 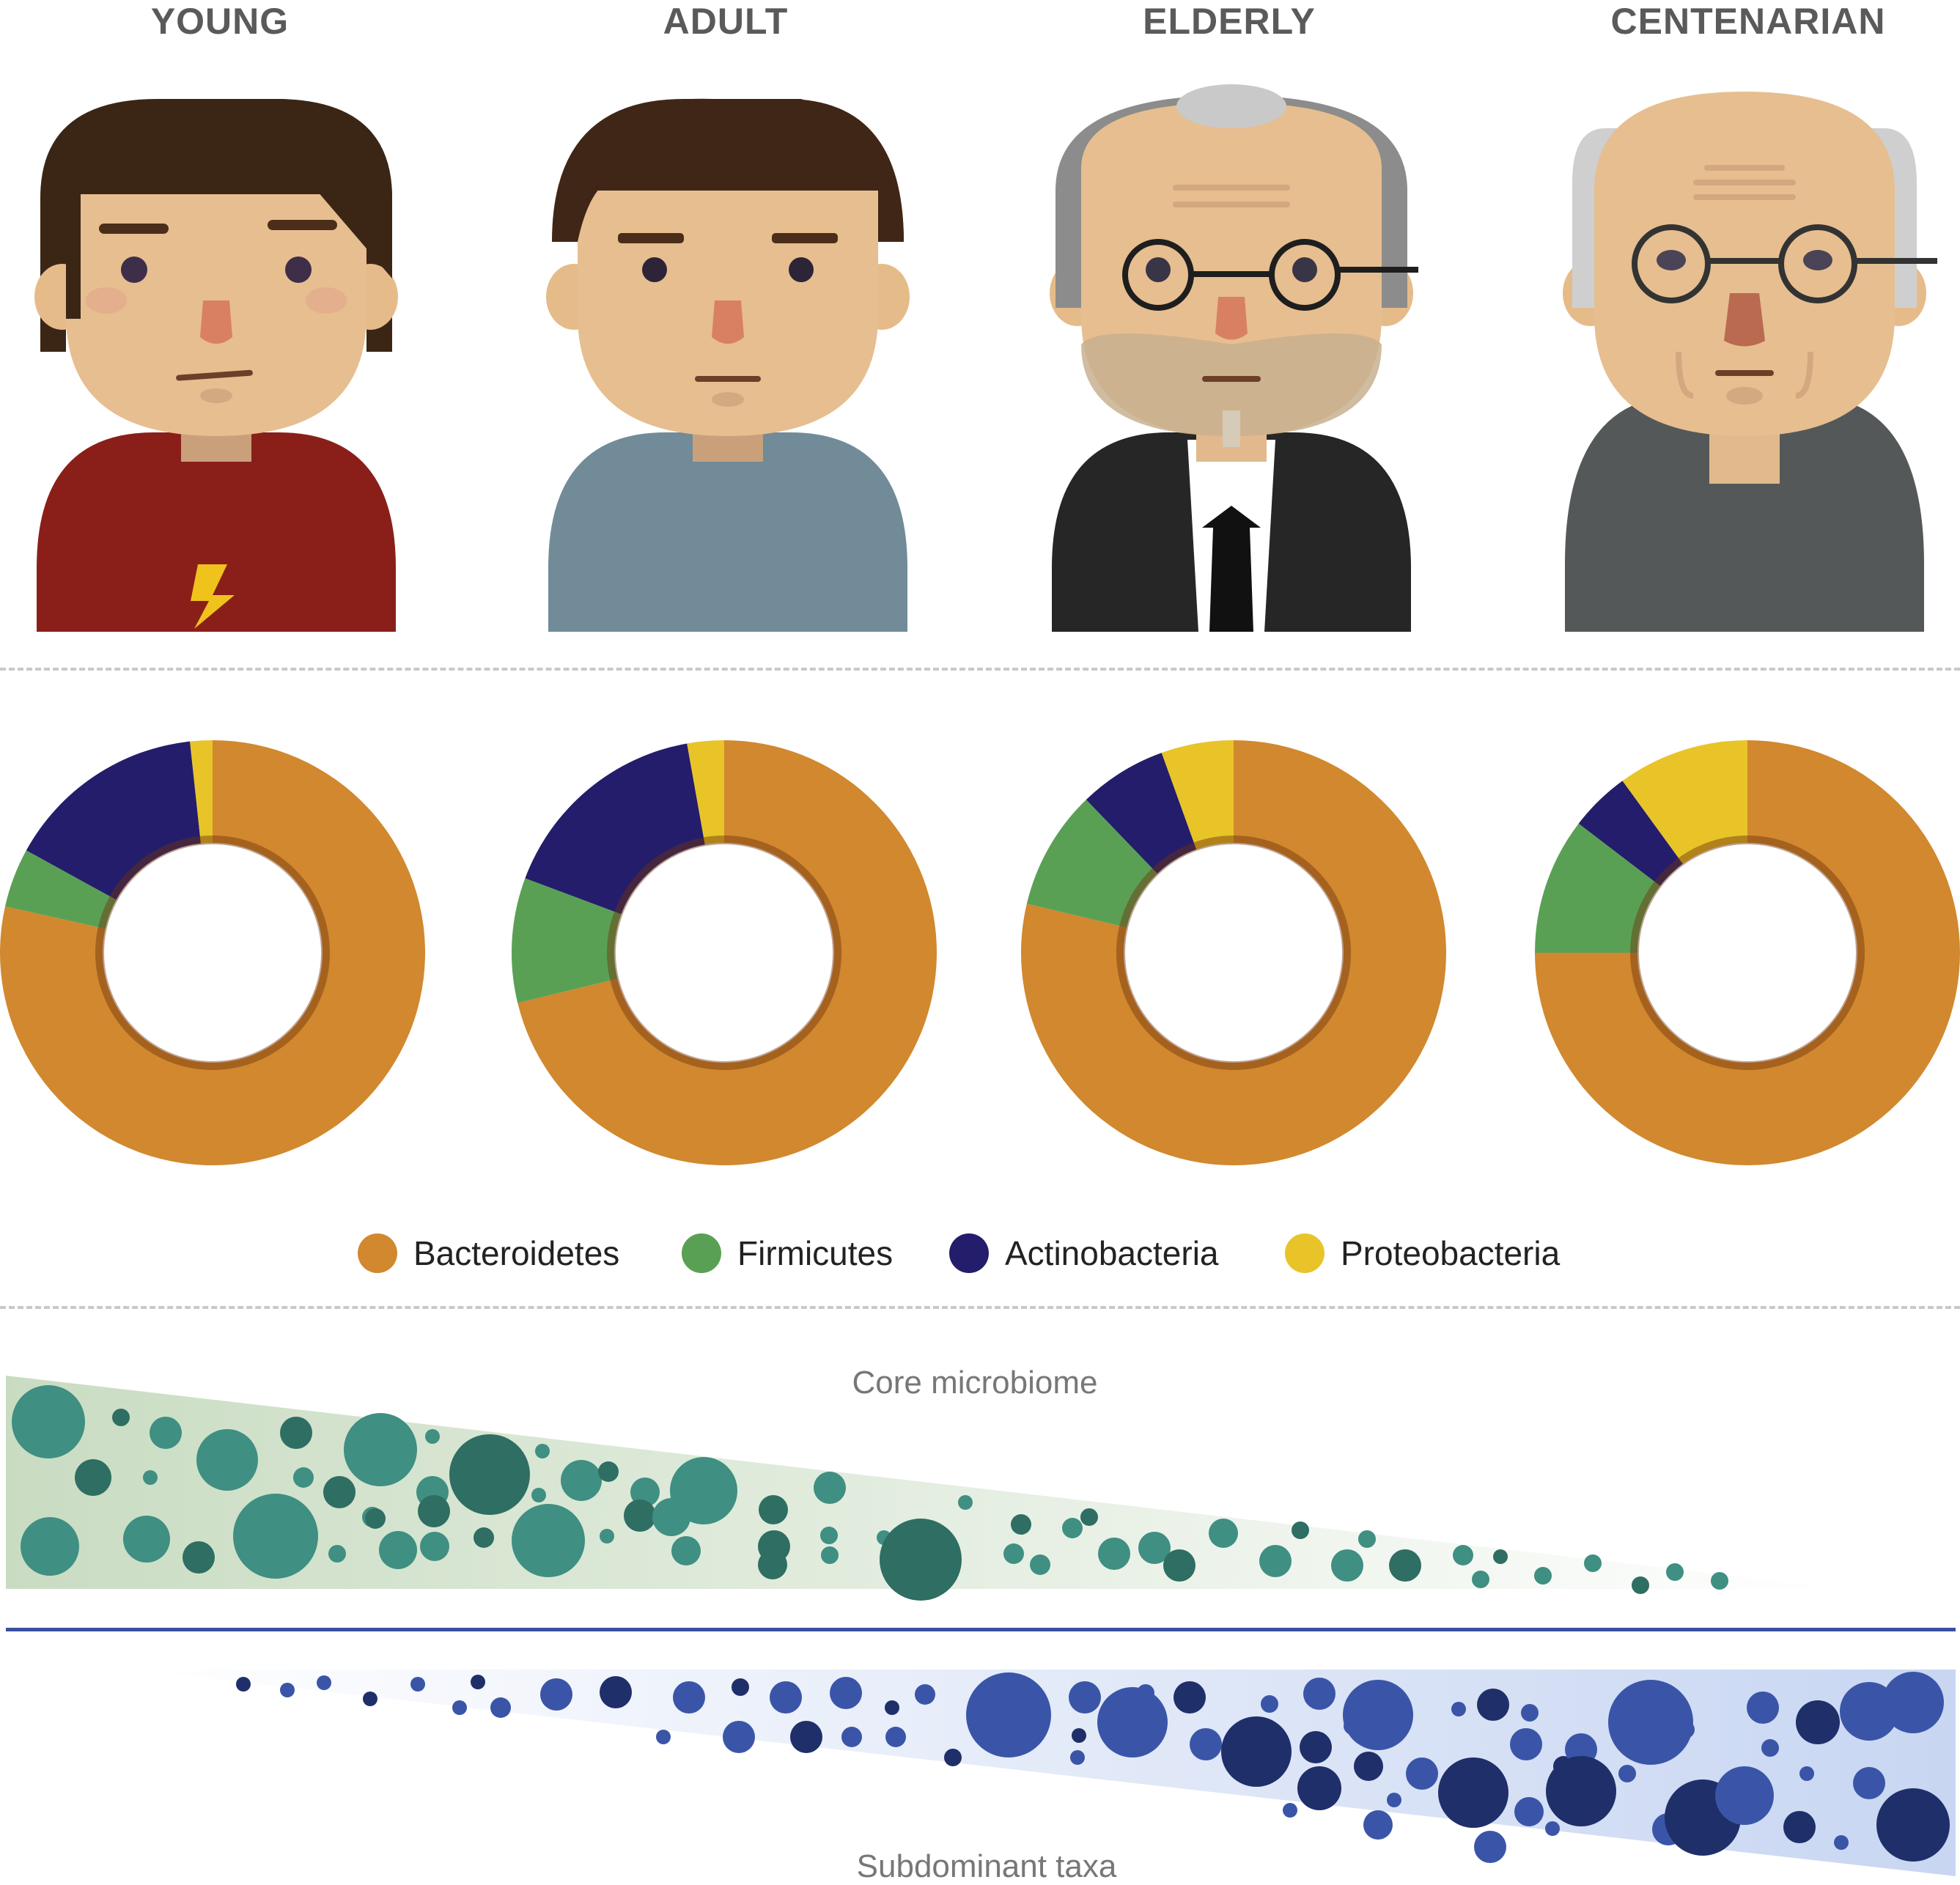 I want to click on core-wedge, so click(x=926, y=1482).